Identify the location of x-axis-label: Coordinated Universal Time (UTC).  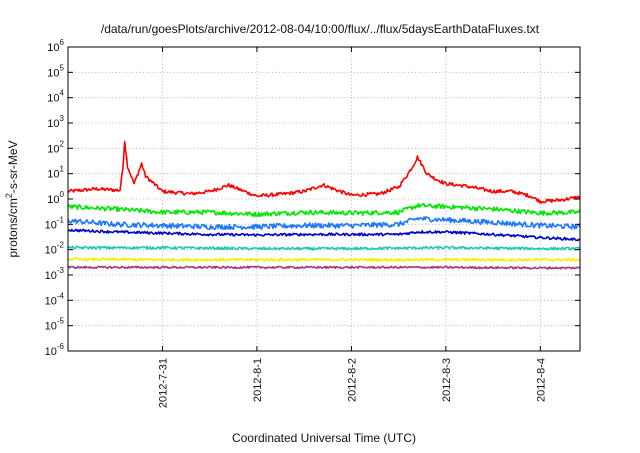
(324, 438).